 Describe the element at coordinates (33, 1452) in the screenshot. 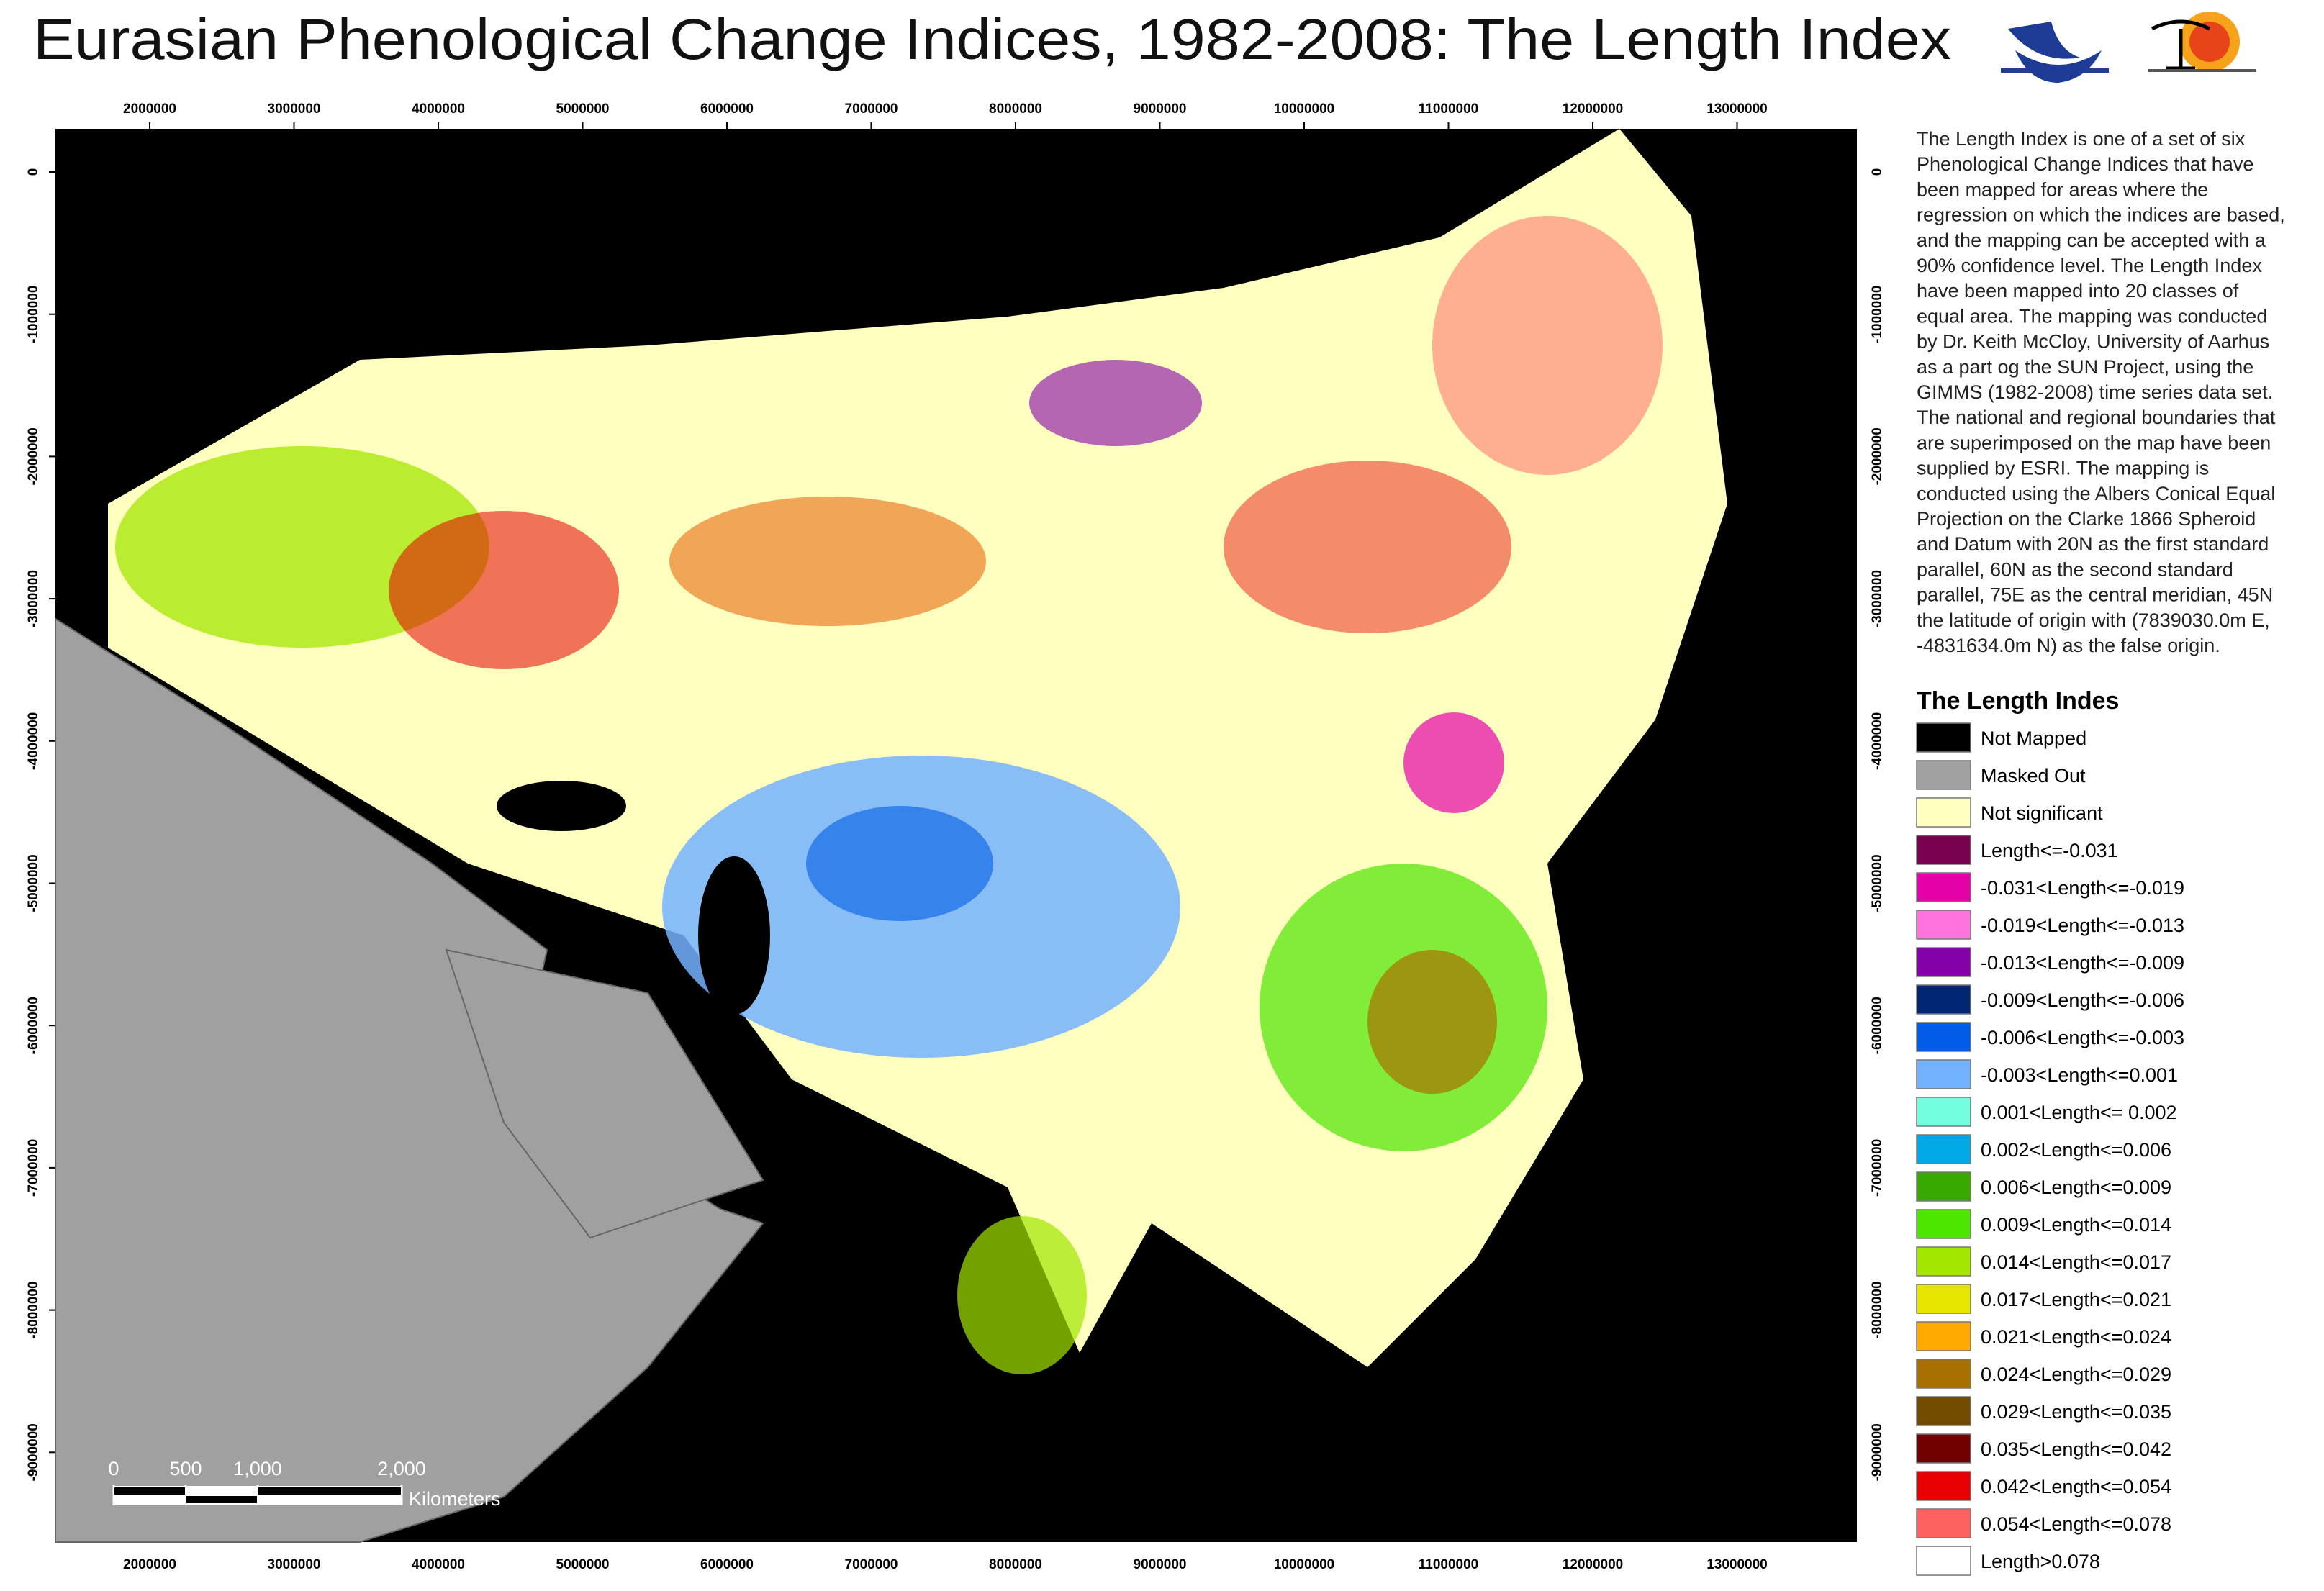

I see `y-tick-label-left: -9000000` at that location.